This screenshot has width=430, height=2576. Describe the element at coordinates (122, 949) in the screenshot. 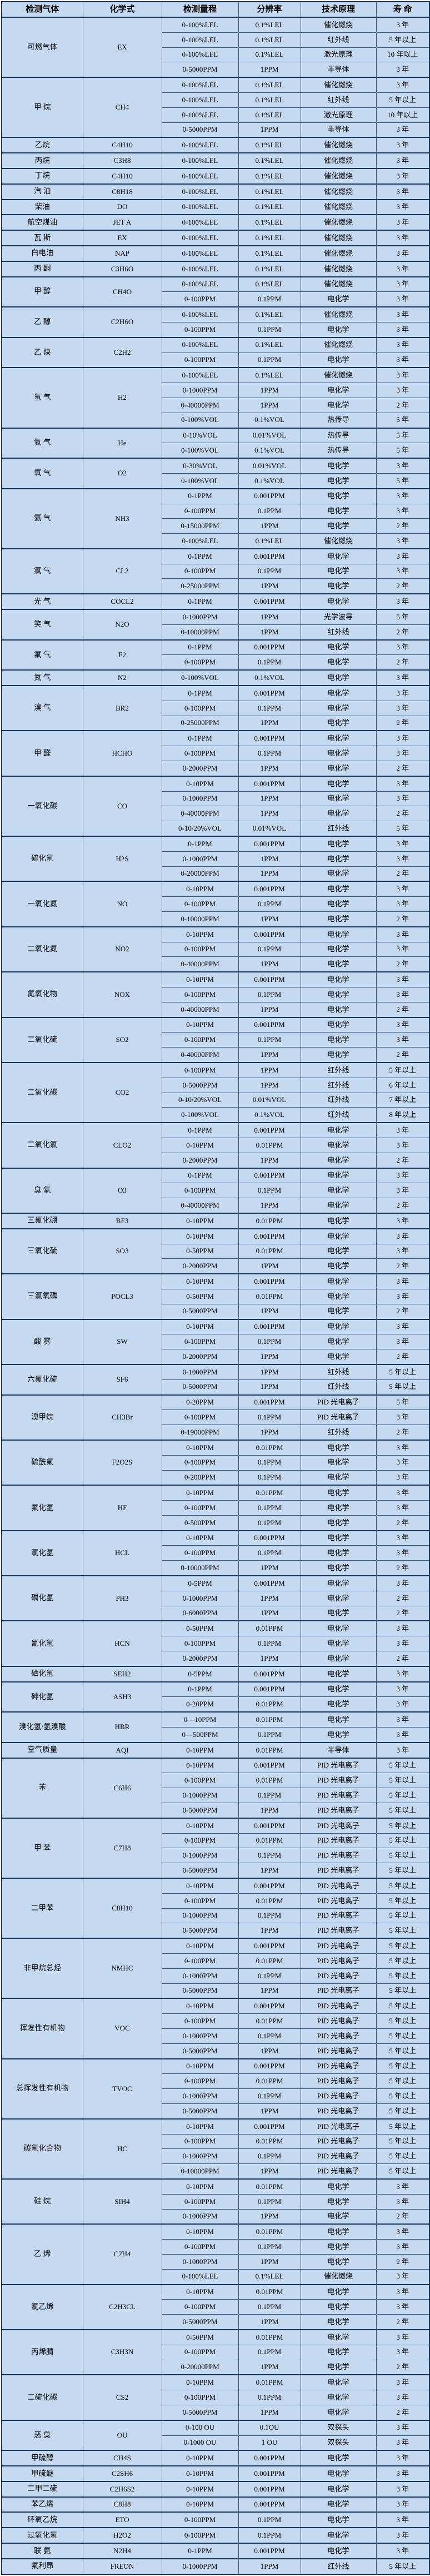

I see `formula-cell: NO2` at that location.